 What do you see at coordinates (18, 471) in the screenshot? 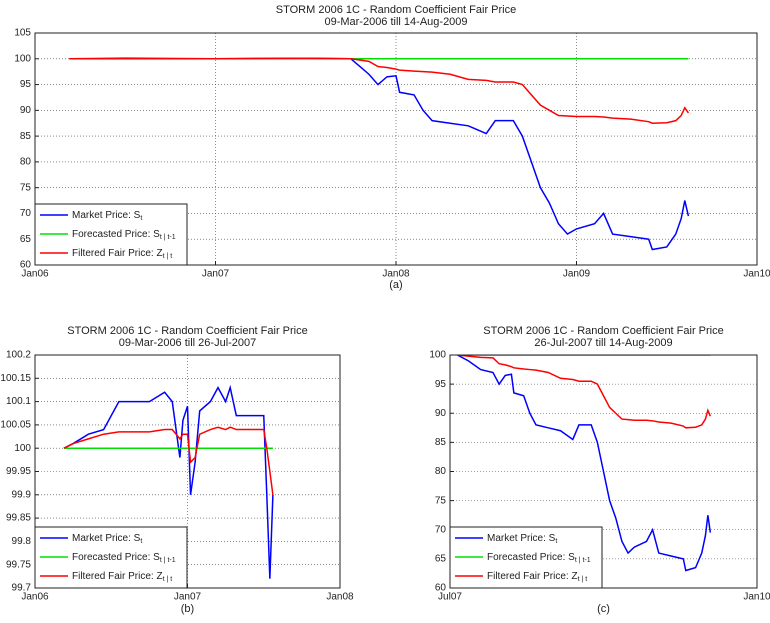
I see `y-tick-label: 99.95` at bounding box center [18, 471].